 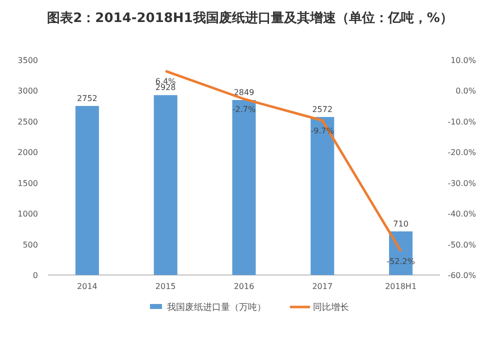 I want to click on data-label: 2572, so click(x=322, y=109).